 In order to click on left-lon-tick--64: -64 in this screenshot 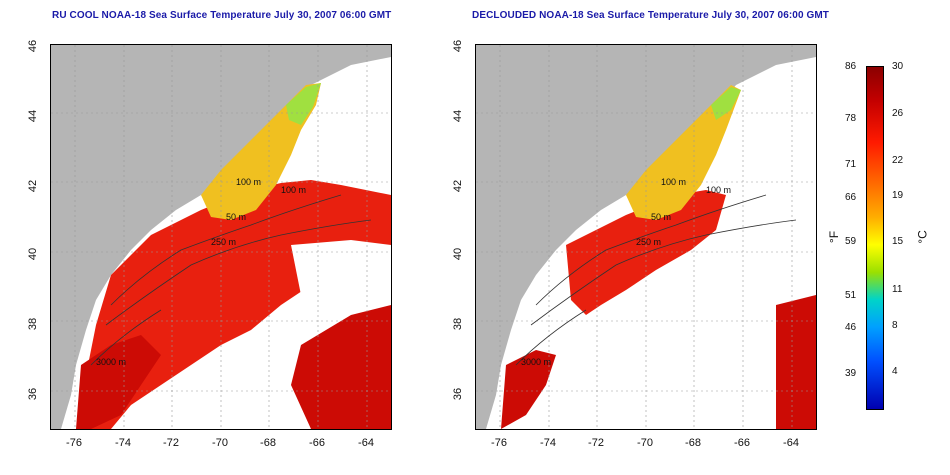, I will do `click(366, 443)`.